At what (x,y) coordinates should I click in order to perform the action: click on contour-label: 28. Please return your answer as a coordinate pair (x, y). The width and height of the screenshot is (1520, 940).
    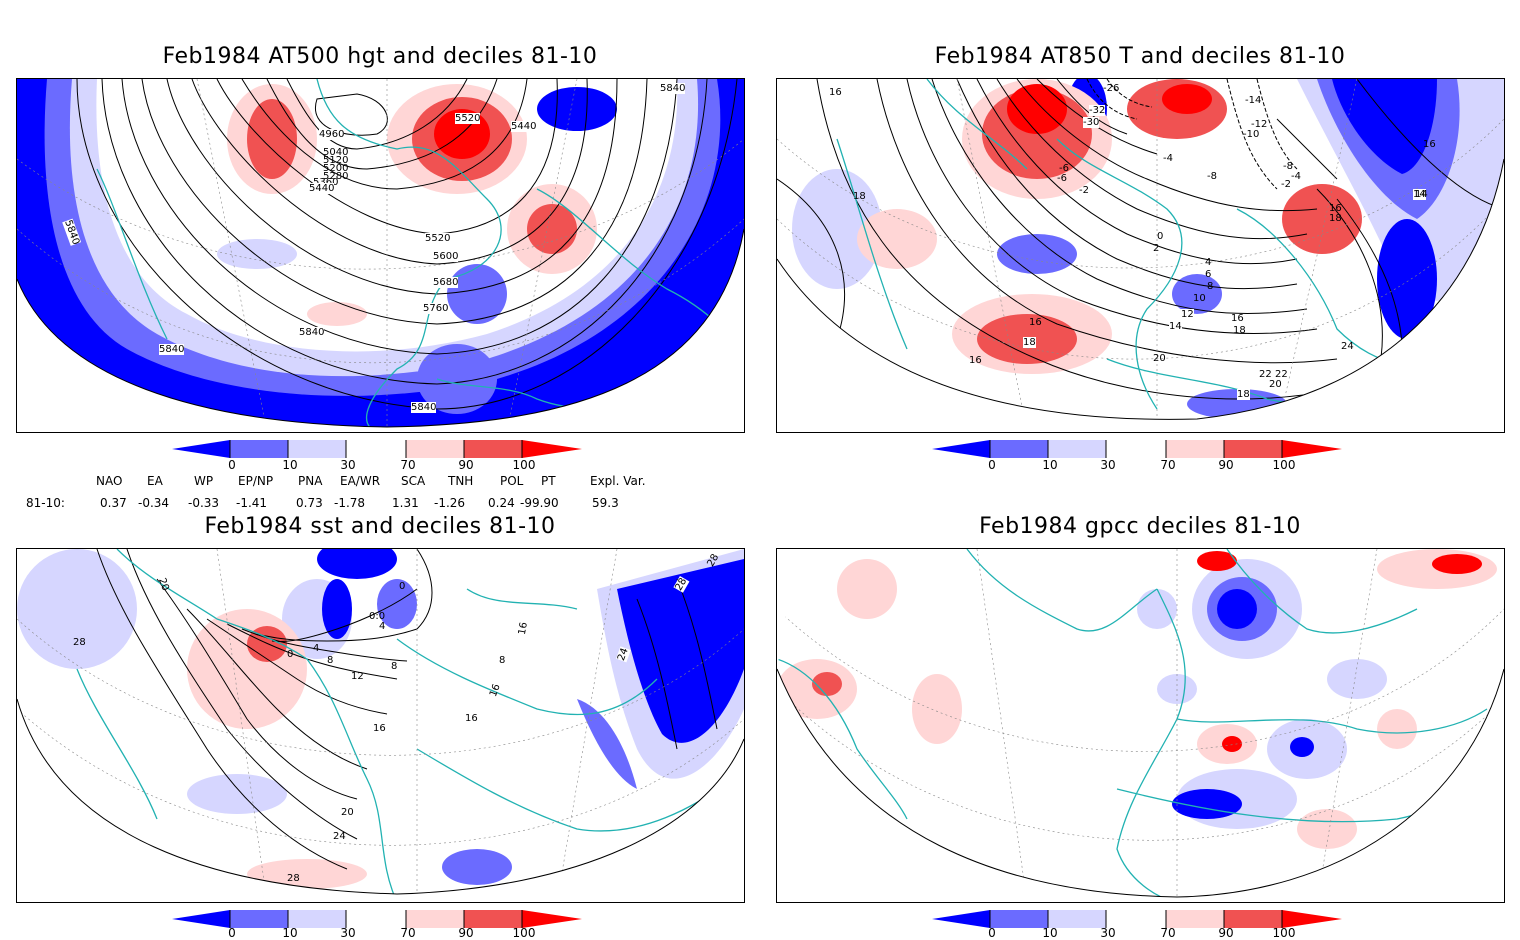
    Looking at the image, I should click on (79, 642).